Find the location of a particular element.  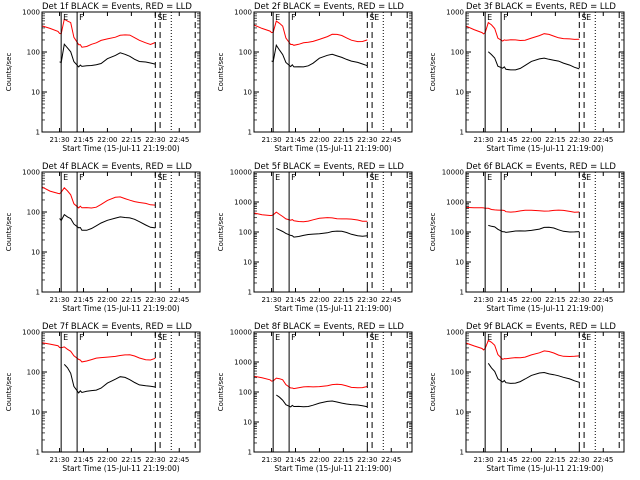

panel-title: Det 8f BLACK = Events, RED = LLD is located at coordinates (329, 327).